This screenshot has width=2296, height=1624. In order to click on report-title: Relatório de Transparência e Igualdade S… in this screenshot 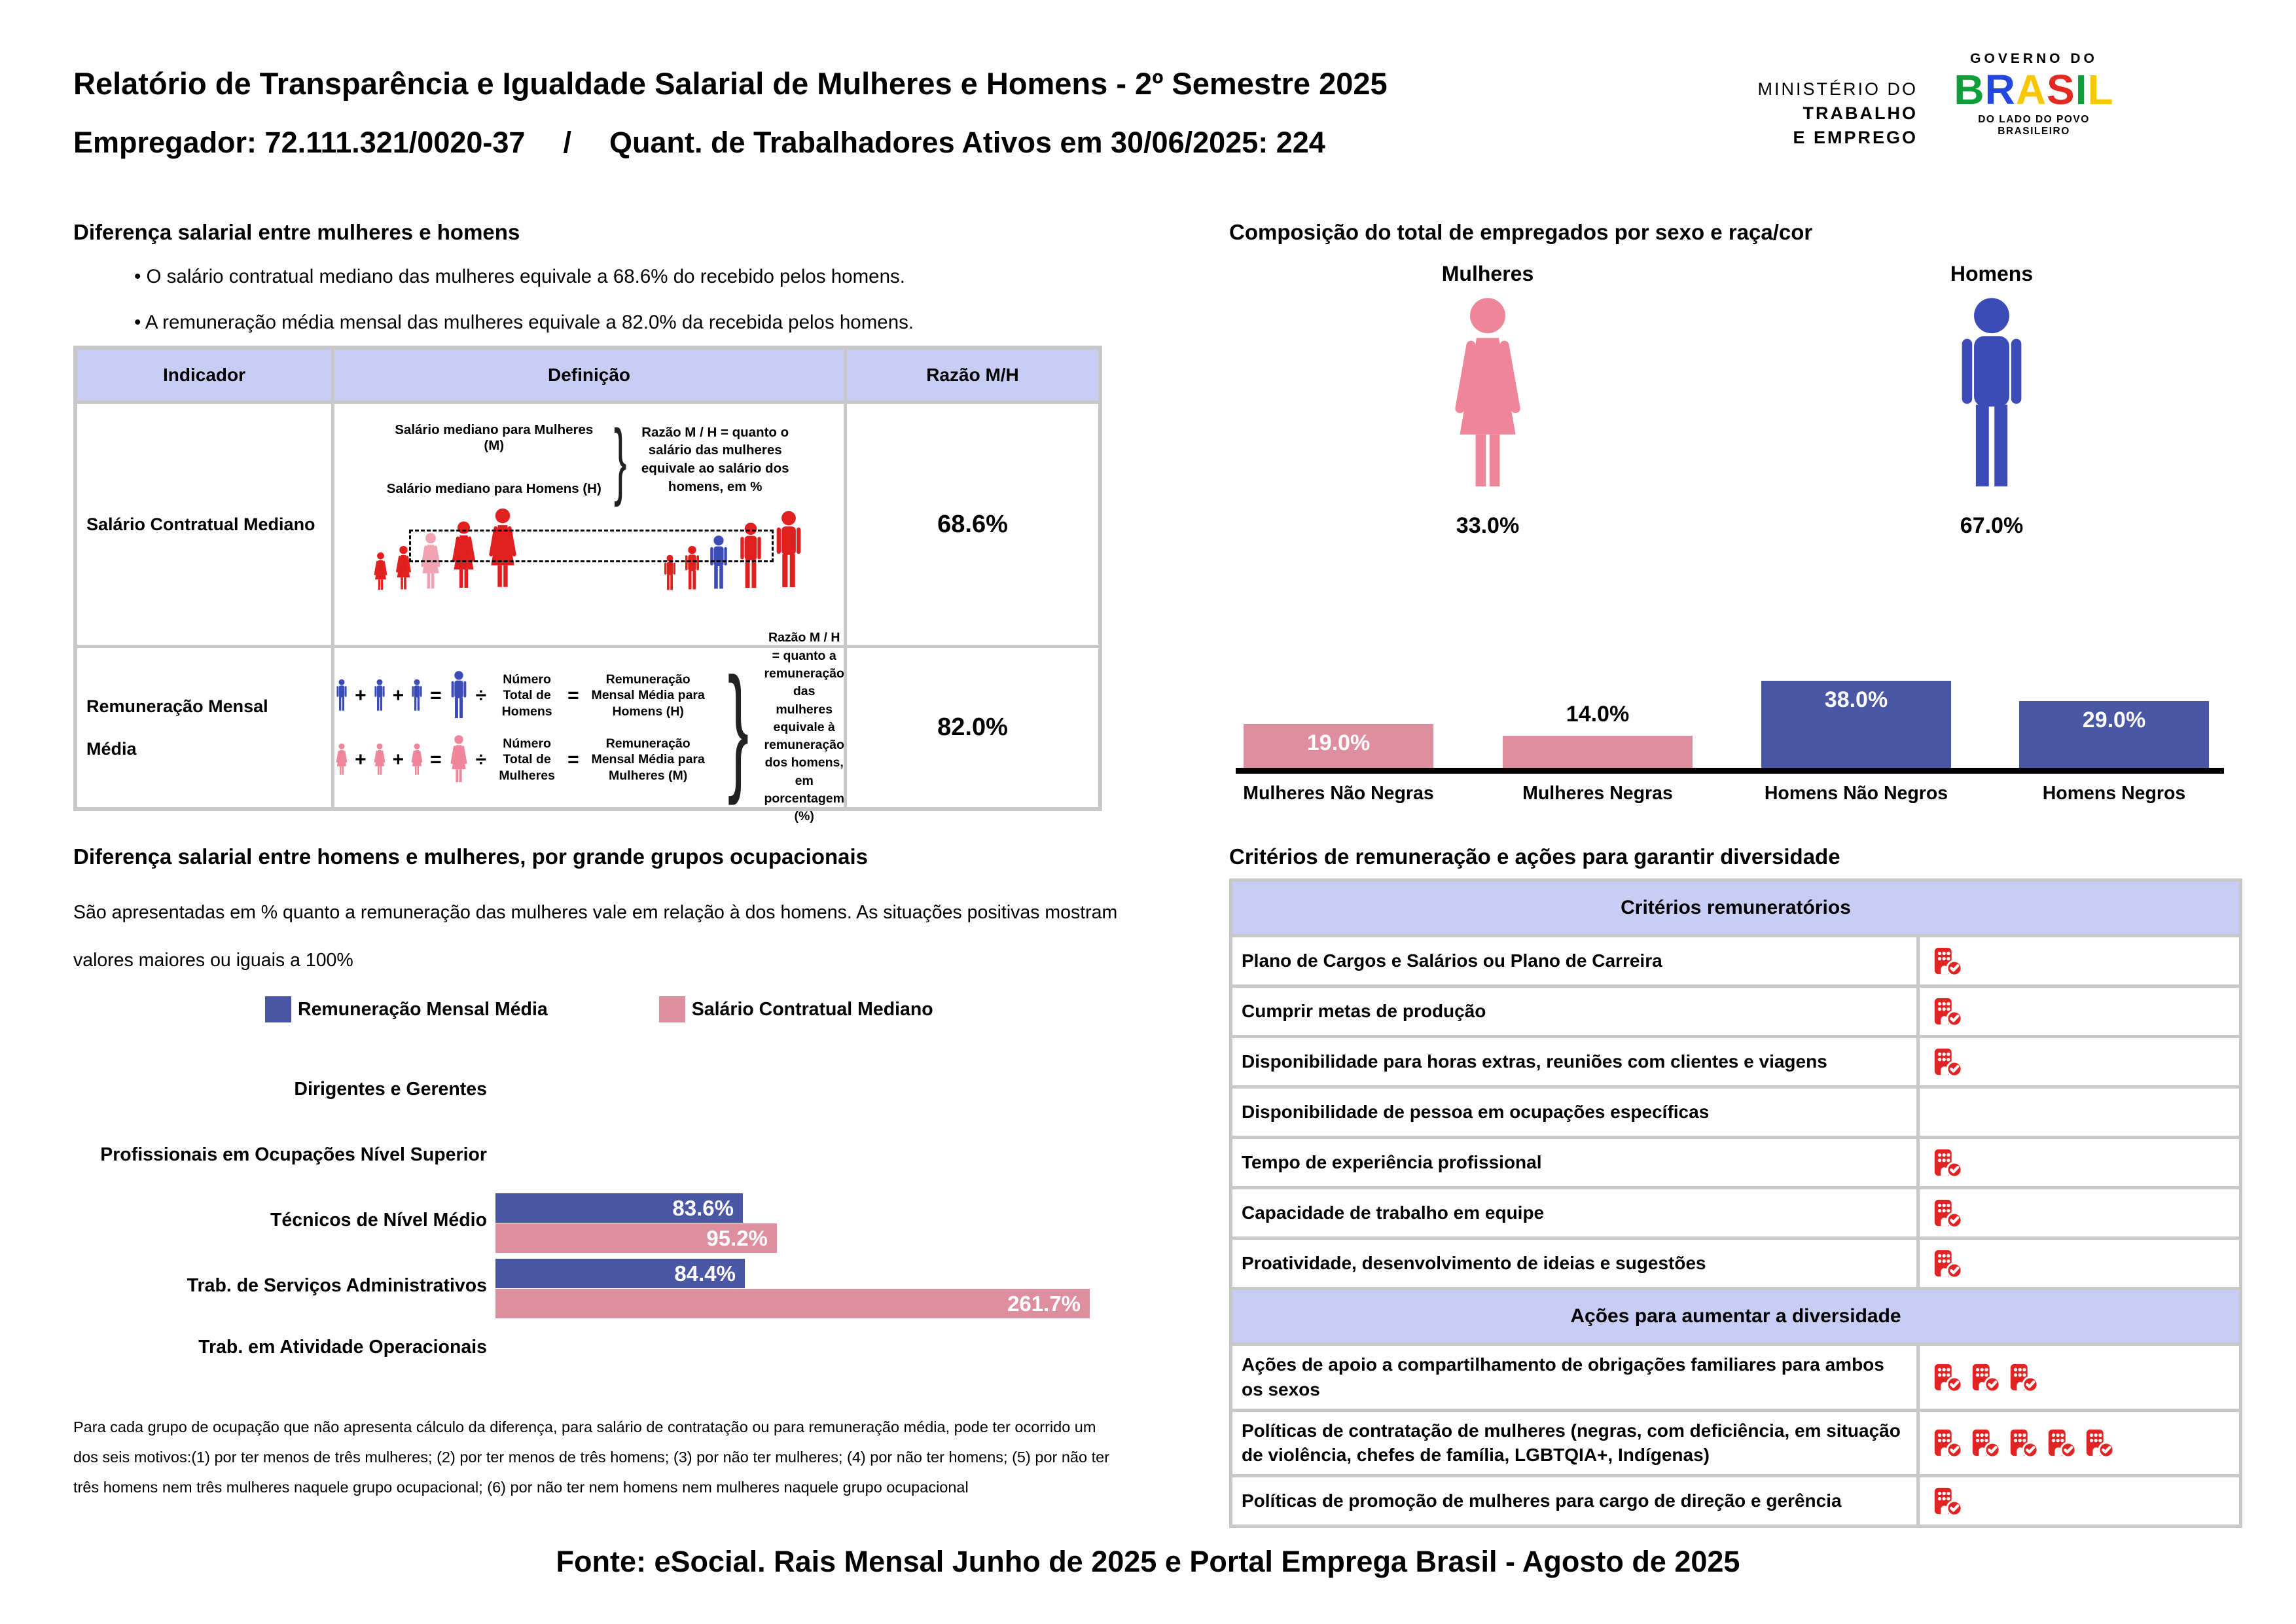, I will do `click(730, 83)`.